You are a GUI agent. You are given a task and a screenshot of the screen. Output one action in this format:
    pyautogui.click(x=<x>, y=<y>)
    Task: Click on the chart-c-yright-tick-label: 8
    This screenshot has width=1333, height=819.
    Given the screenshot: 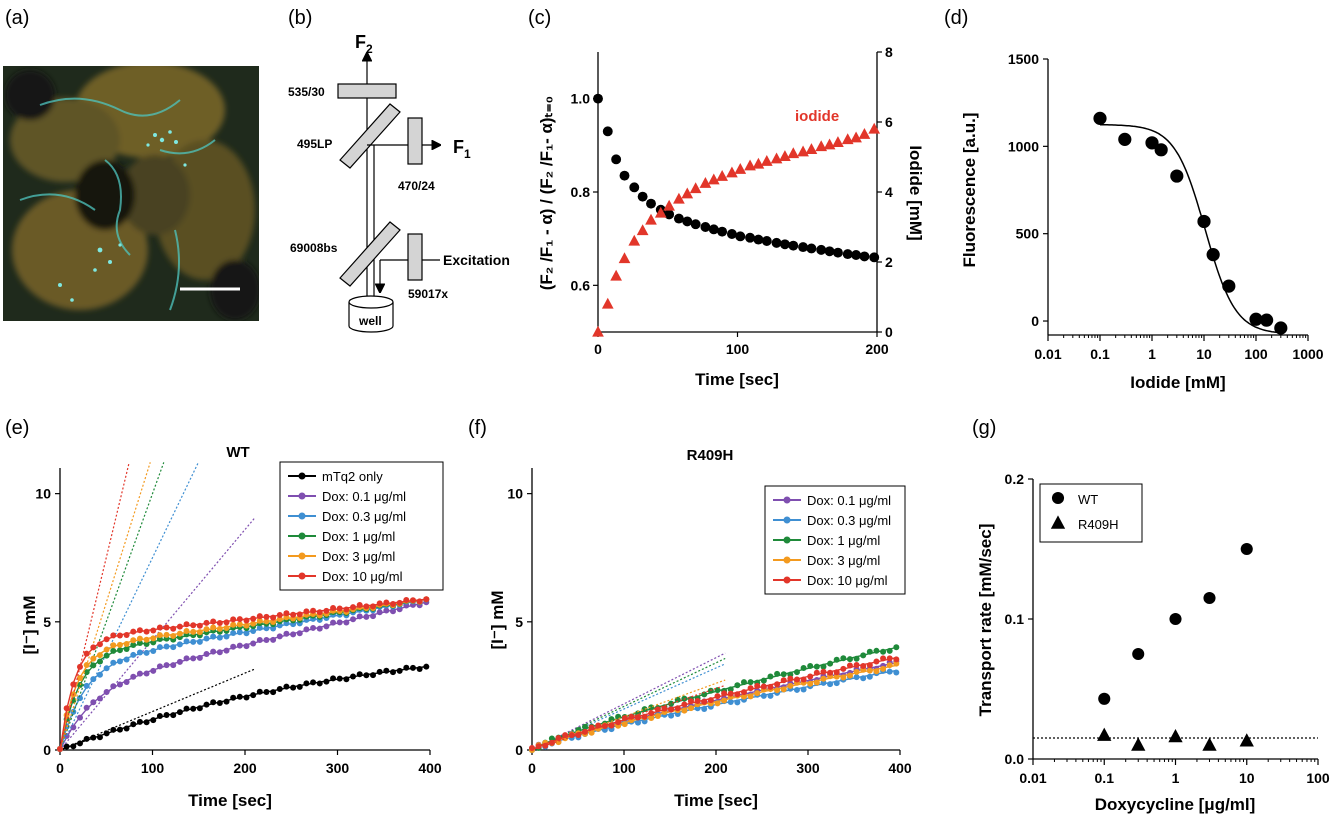 What is the action you would take?
    pyautogui.click(x=889, y=52)
    